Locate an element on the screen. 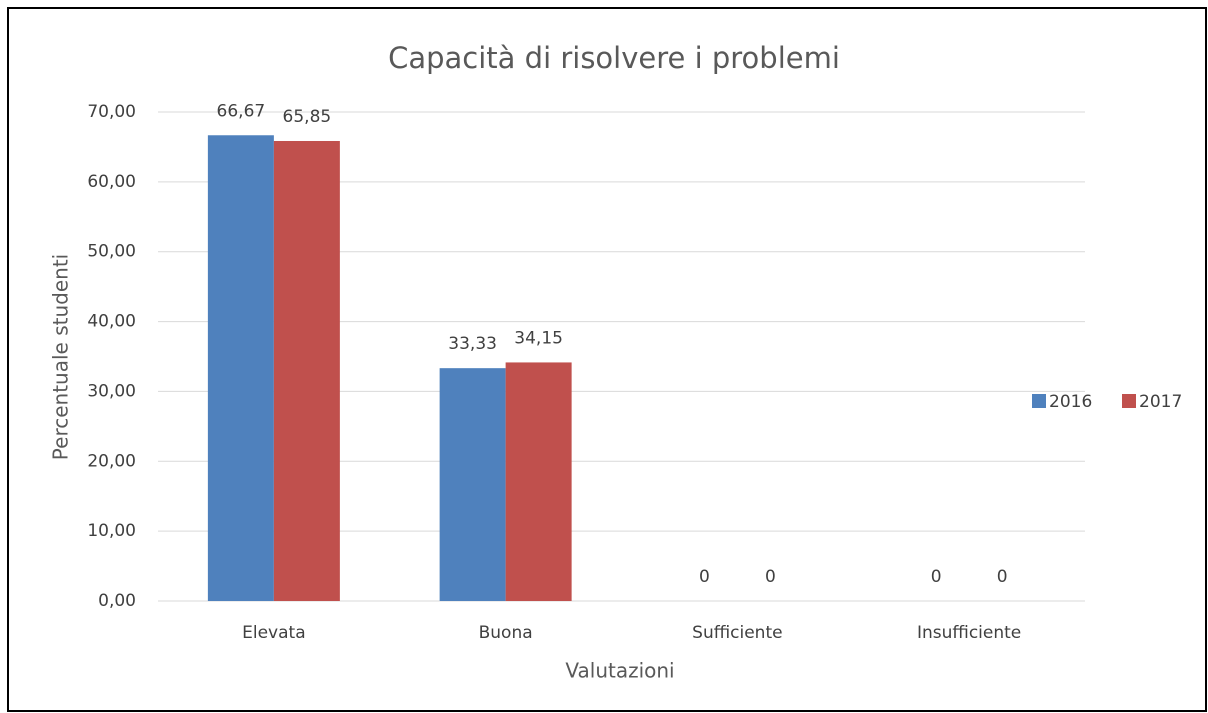 The image size is (1208, 713). x-tick-label: Elevata is located at coordinates (273, 633).